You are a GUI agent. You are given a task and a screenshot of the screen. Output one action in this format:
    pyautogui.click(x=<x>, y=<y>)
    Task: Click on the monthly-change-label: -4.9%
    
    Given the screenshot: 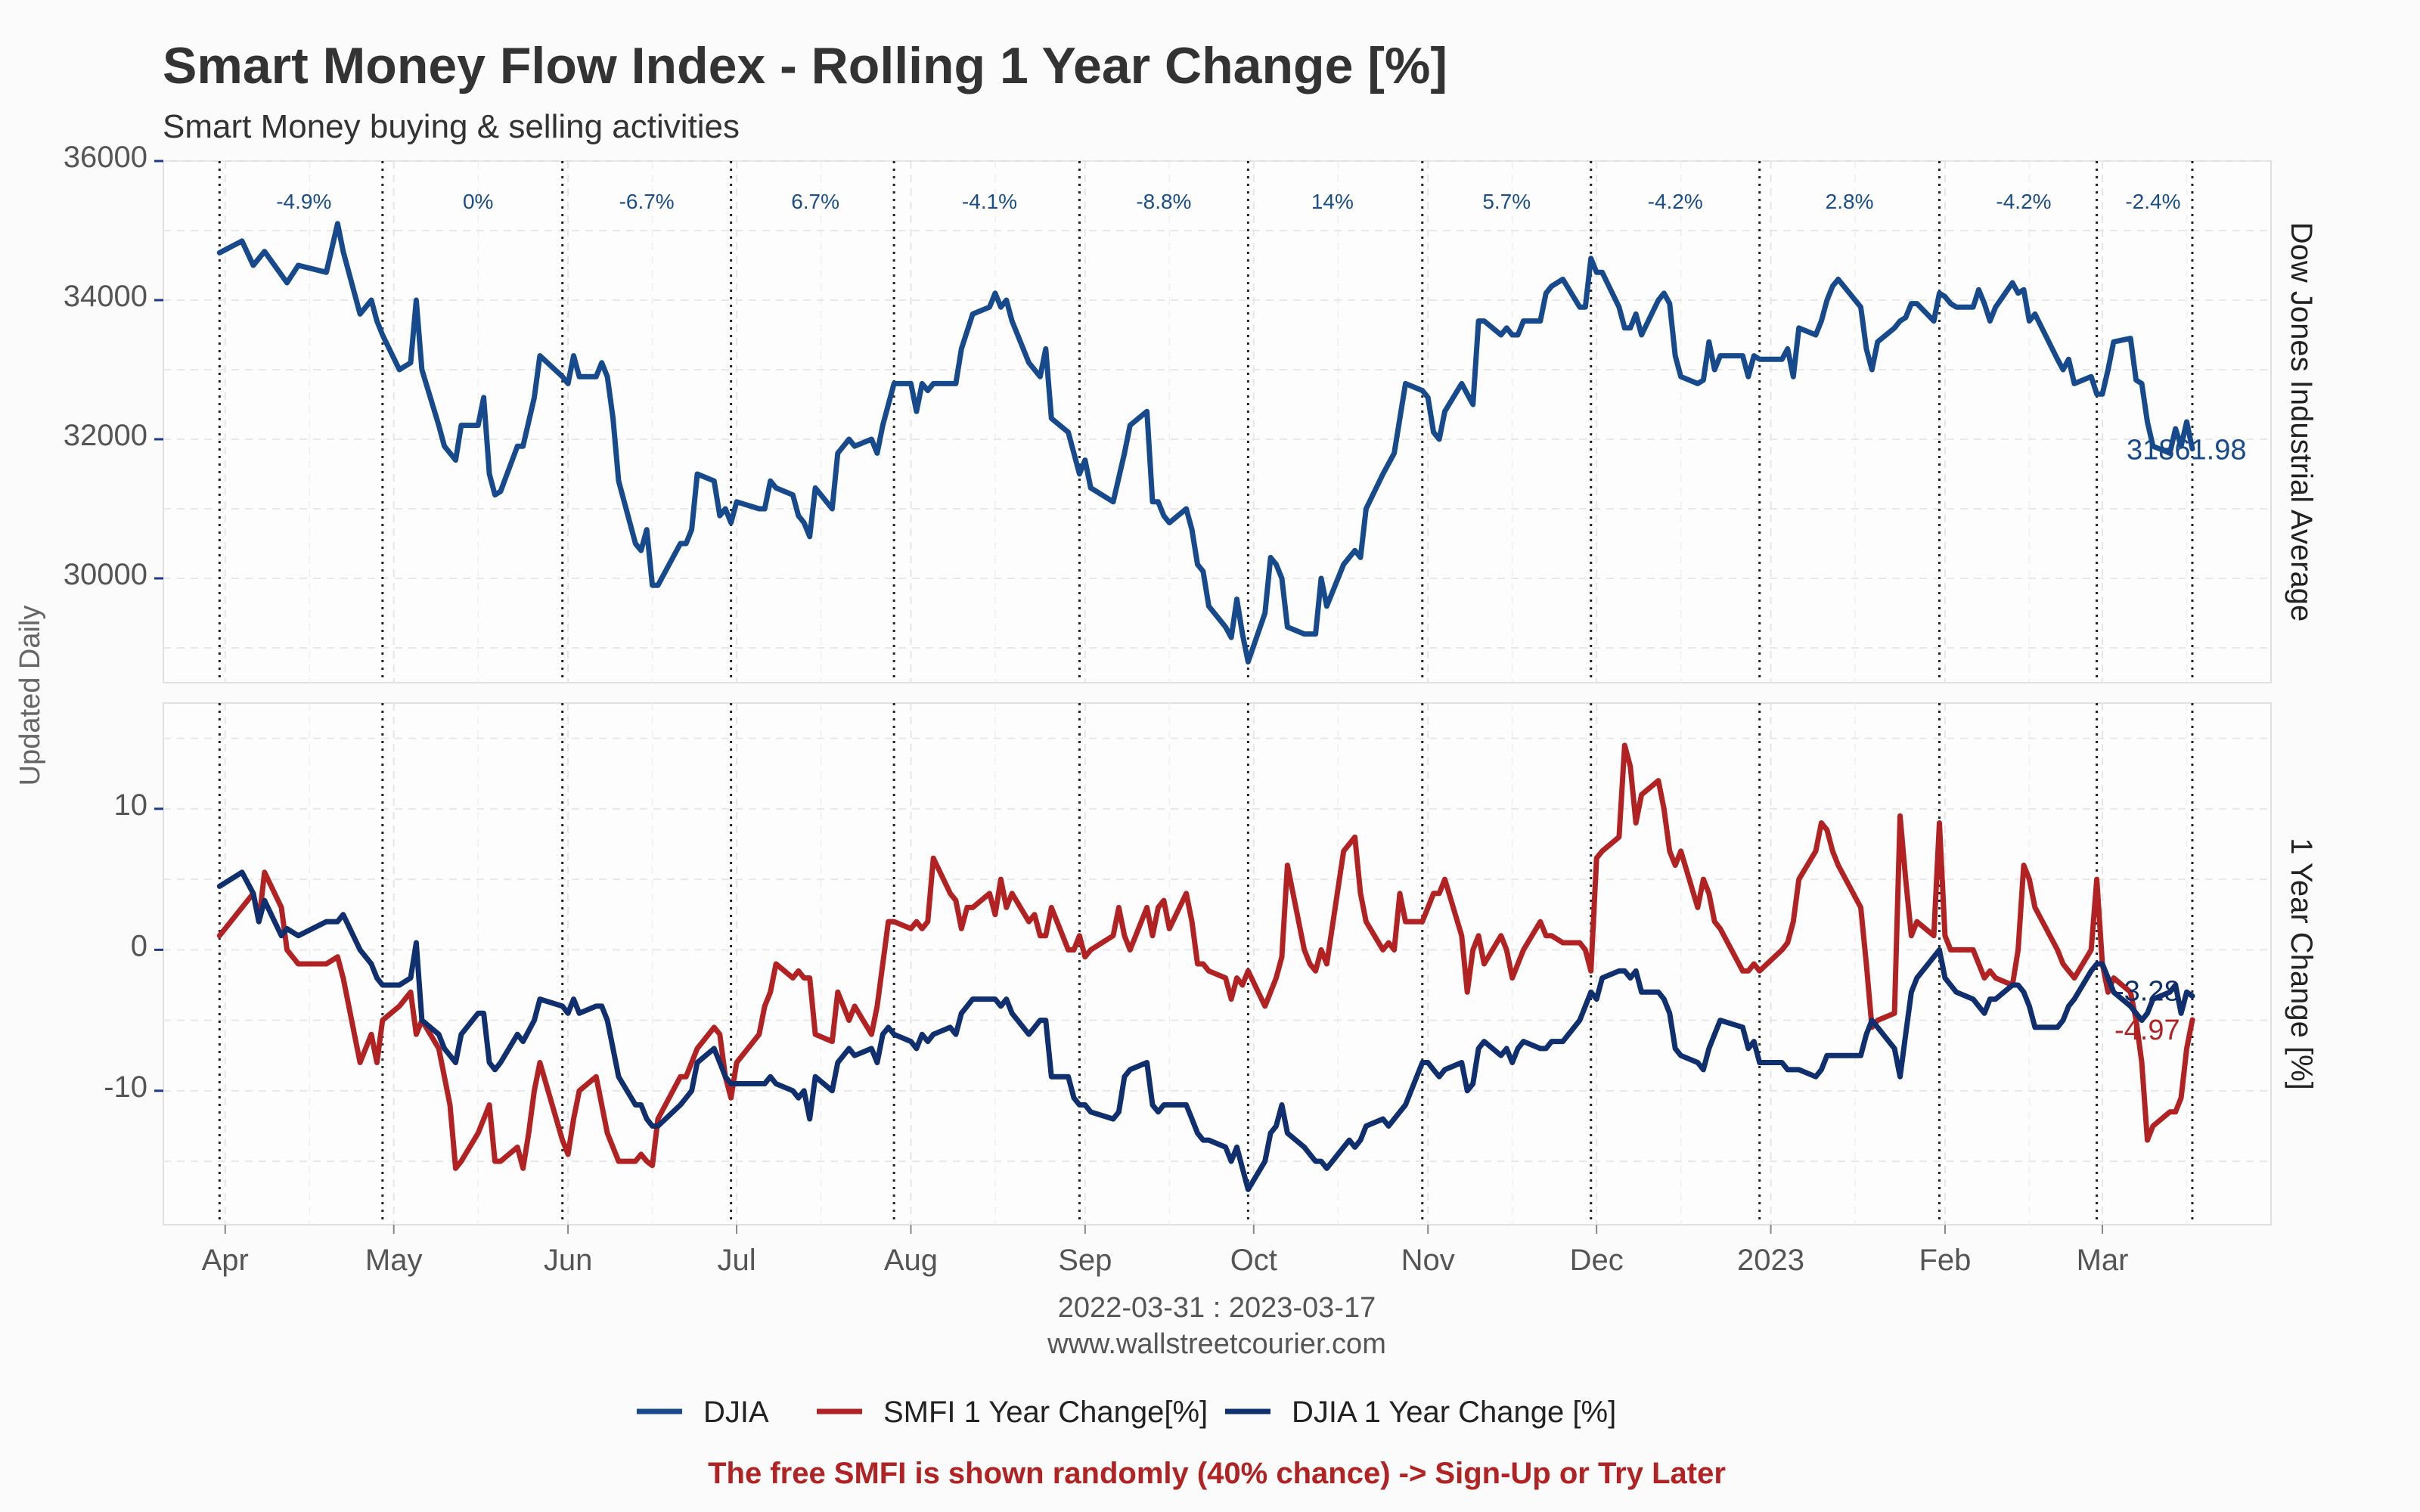 What is the action you would take?
    pyautogui.click(x=303, y=201)
    